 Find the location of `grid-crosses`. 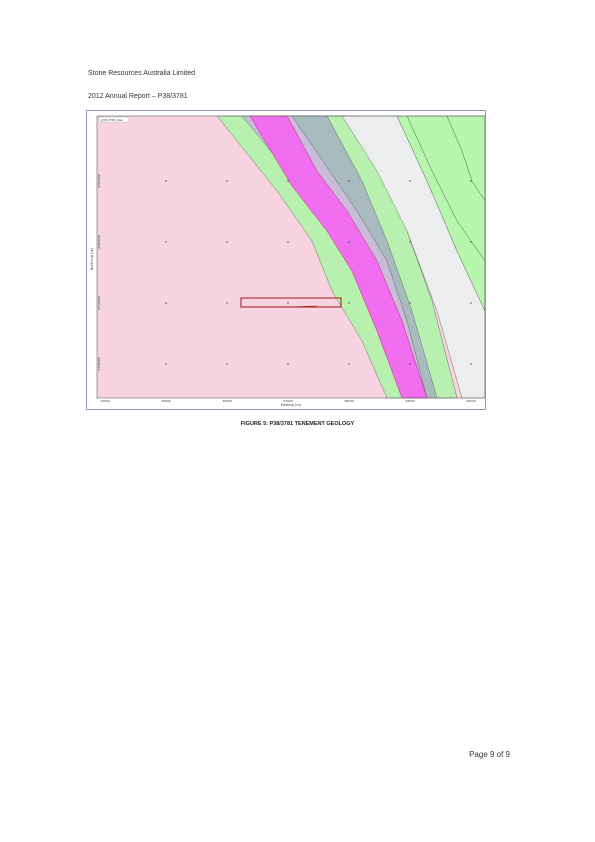

grid-crosses is located at coordinates (318, 272).